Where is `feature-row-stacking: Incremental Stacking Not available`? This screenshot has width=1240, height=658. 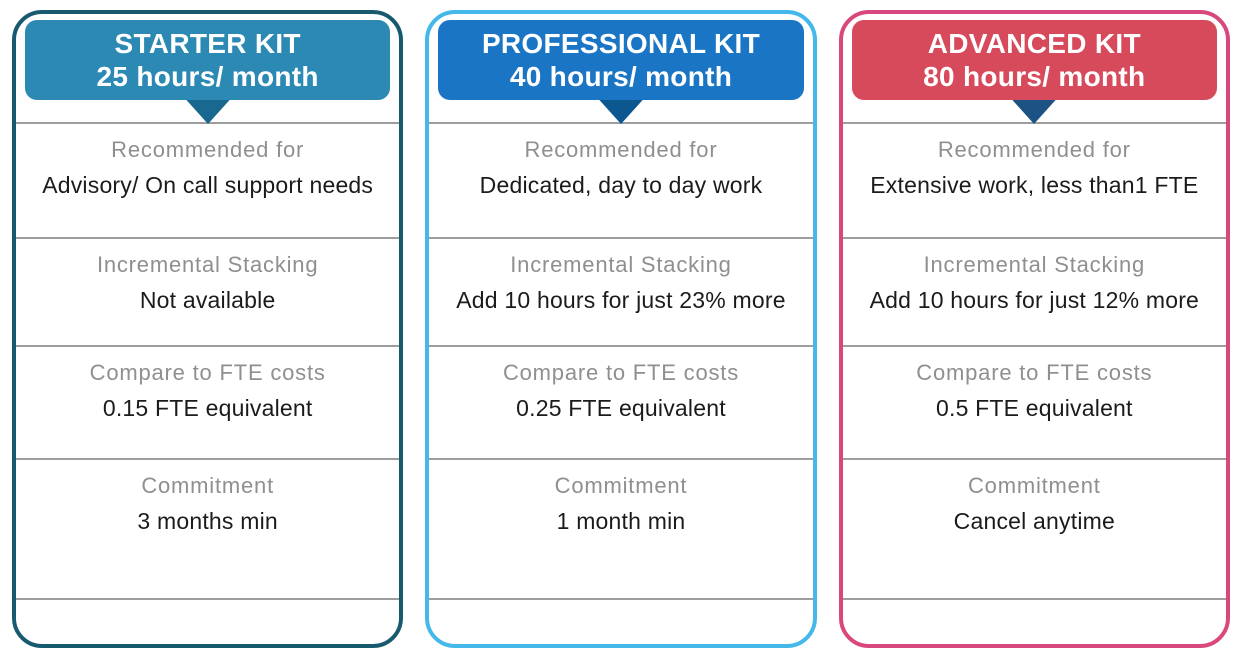 feature-row-stacking: Incremental Stacking Not available is located at coordinates (208, 291).